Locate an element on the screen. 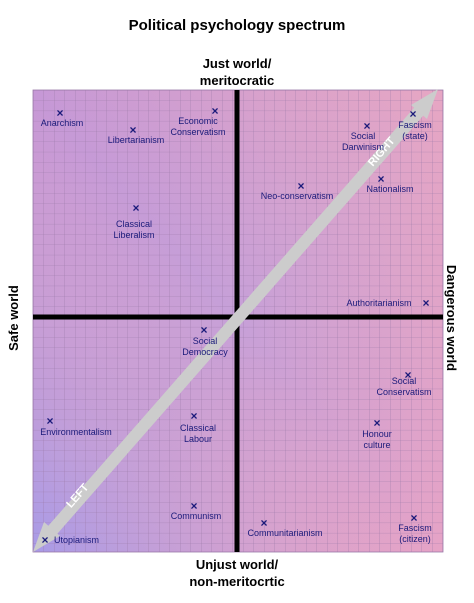 The height and width of the screenshot is (603, 474). point-label-communitarianism-line-1: Communitarianism is located at coordinates (284, 533).